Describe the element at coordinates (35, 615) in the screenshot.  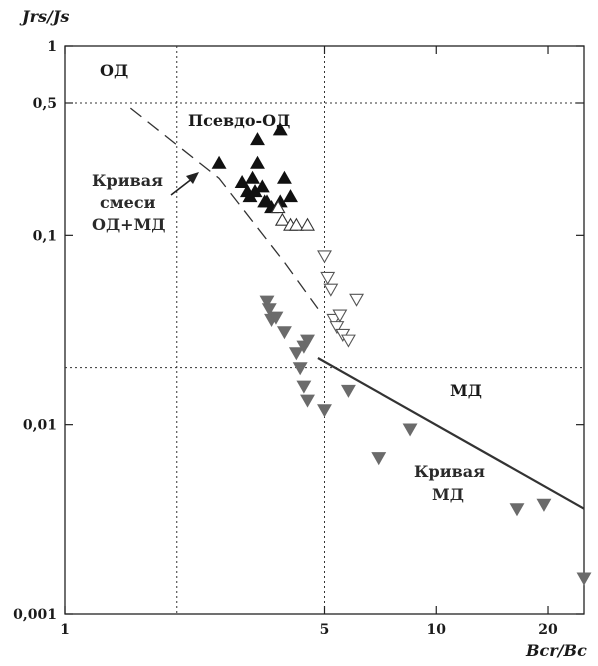
I see `y-tick-label-4: 0,001` at that location.